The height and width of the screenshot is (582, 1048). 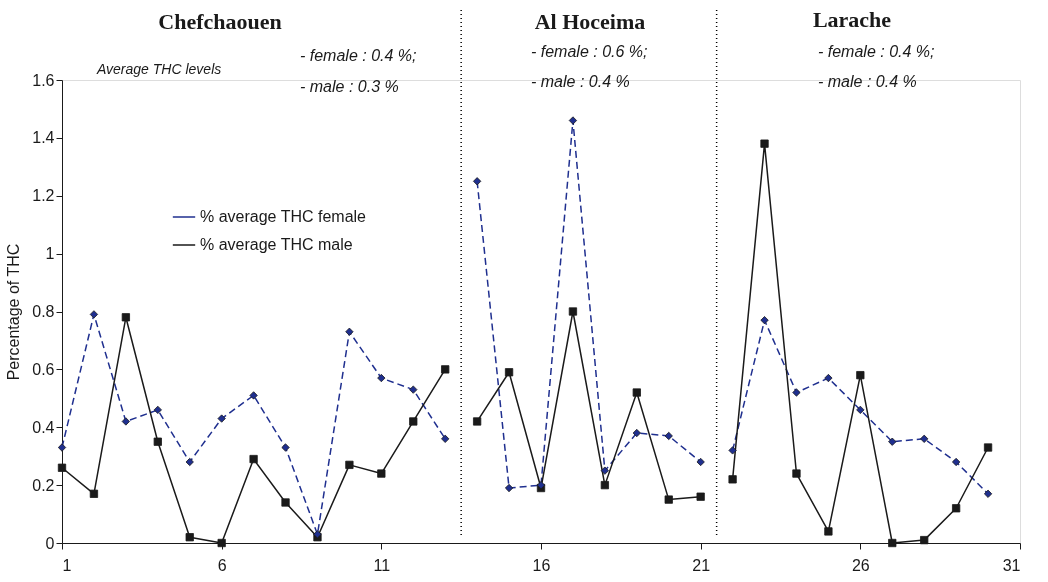 I want to click on legend-label: % average THC female, so click(x=283, y=216).